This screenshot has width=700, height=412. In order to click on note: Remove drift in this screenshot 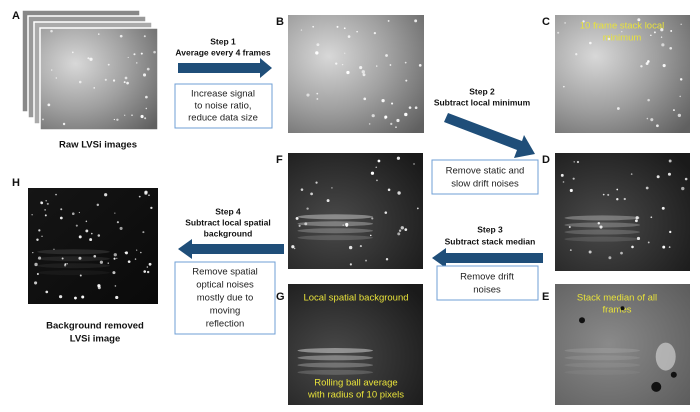, I will do `click(487, 277)`.